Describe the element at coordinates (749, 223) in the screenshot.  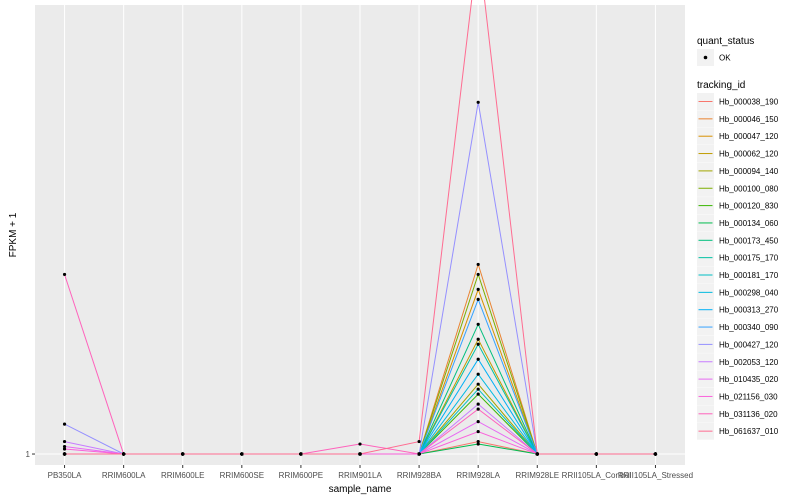
I see `legend-label: Hb_000134_060` at that location.